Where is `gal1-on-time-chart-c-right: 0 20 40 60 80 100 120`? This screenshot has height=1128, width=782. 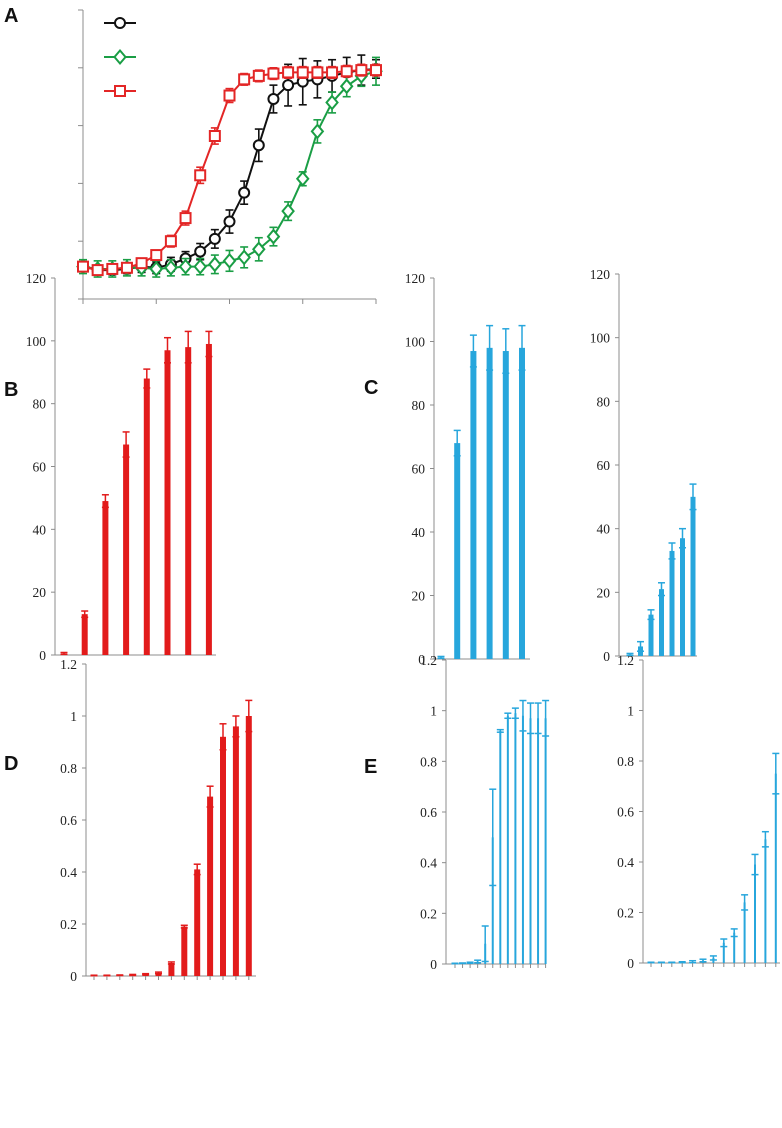
gal1-on-time-chart-c-right: 0 20 40 60 80 100 120 is located at coordinates (643, 465).